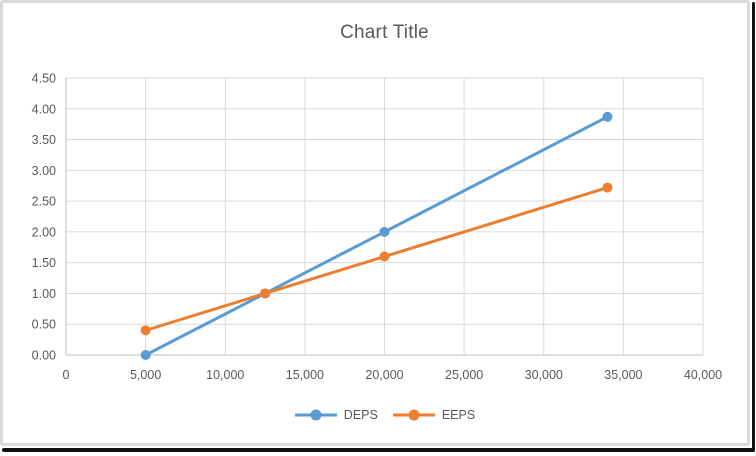 The height and width of the screenshot is (456, 756). Describe the element at coordinates (703, 375) in the screenshot. I see `x-tick-label: 40,000` at that location.